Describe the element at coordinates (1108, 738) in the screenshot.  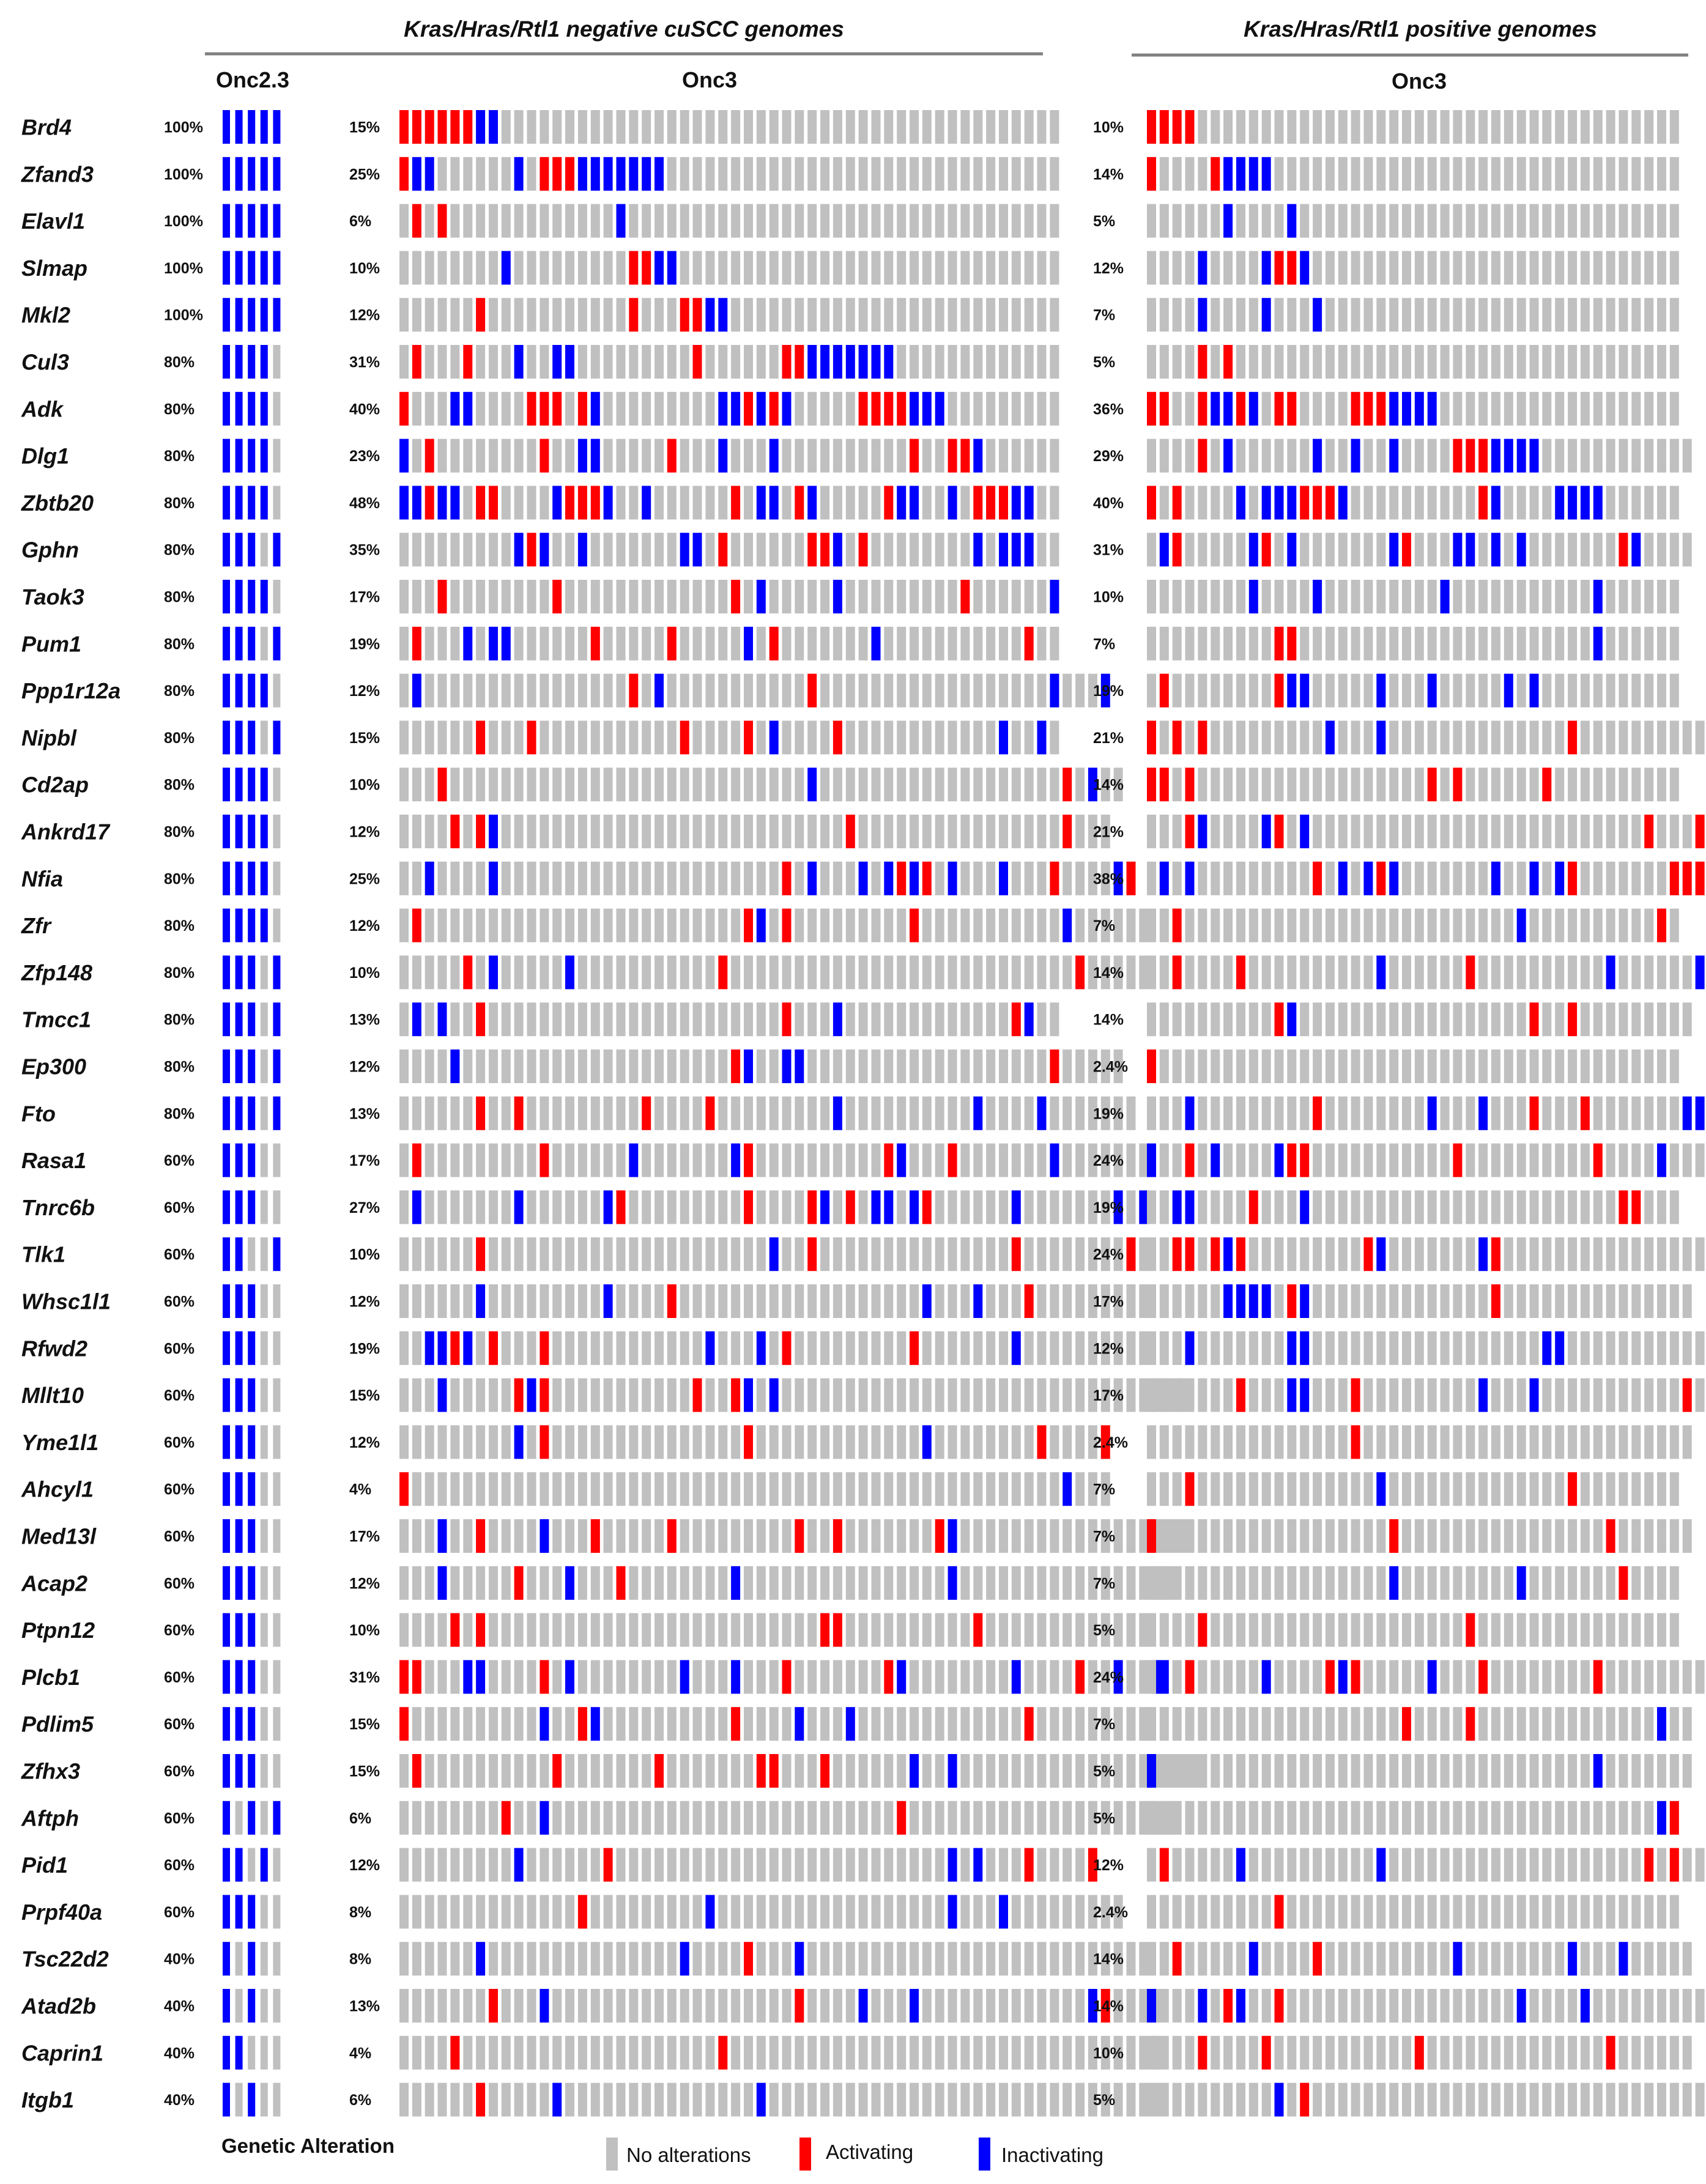
I see `percent-label-c: 21%` at that location.